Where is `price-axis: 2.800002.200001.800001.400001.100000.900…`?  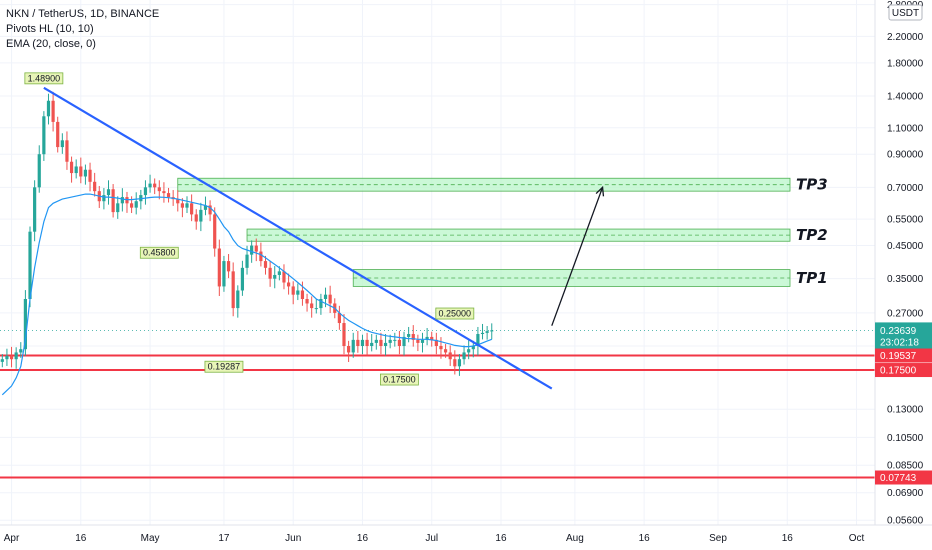
price-axis: 2.800002.200001.800001.400001.100000.900… is located at coordinates (903, 275).